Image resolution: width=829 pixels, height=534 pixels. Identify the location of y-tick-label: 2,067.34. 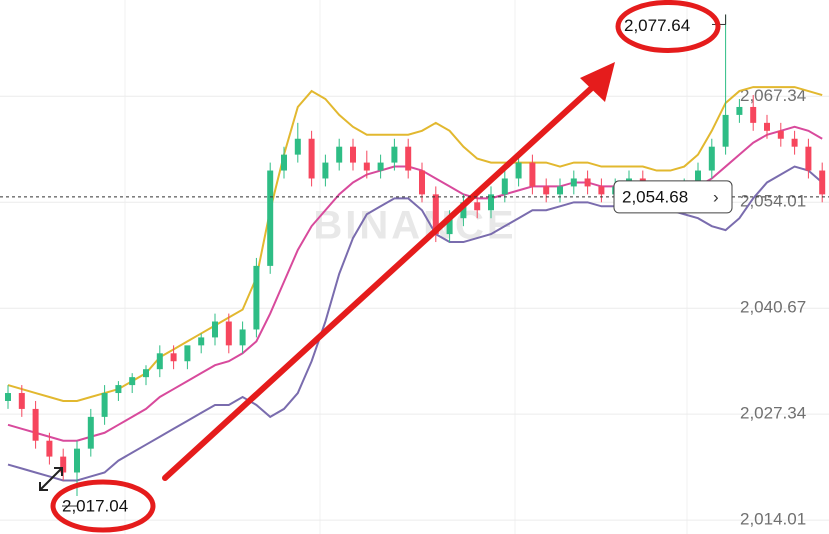
(773, 95).